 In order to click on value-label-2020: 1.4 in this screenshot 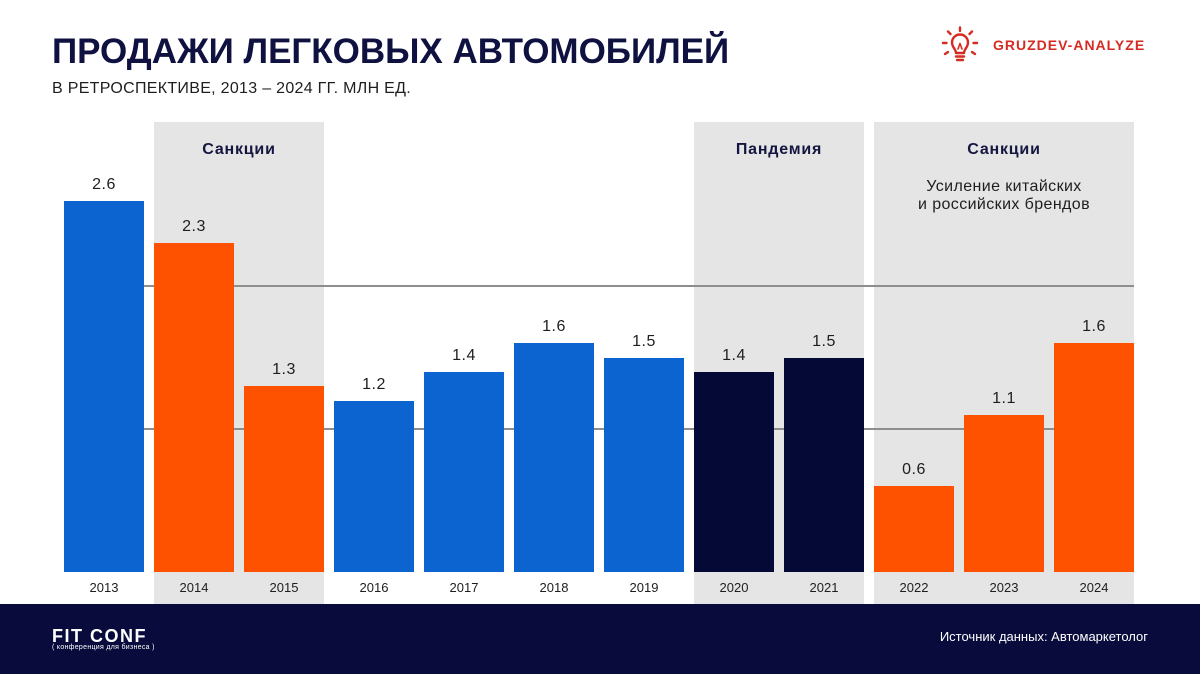, I will do `click(734, 355)`.